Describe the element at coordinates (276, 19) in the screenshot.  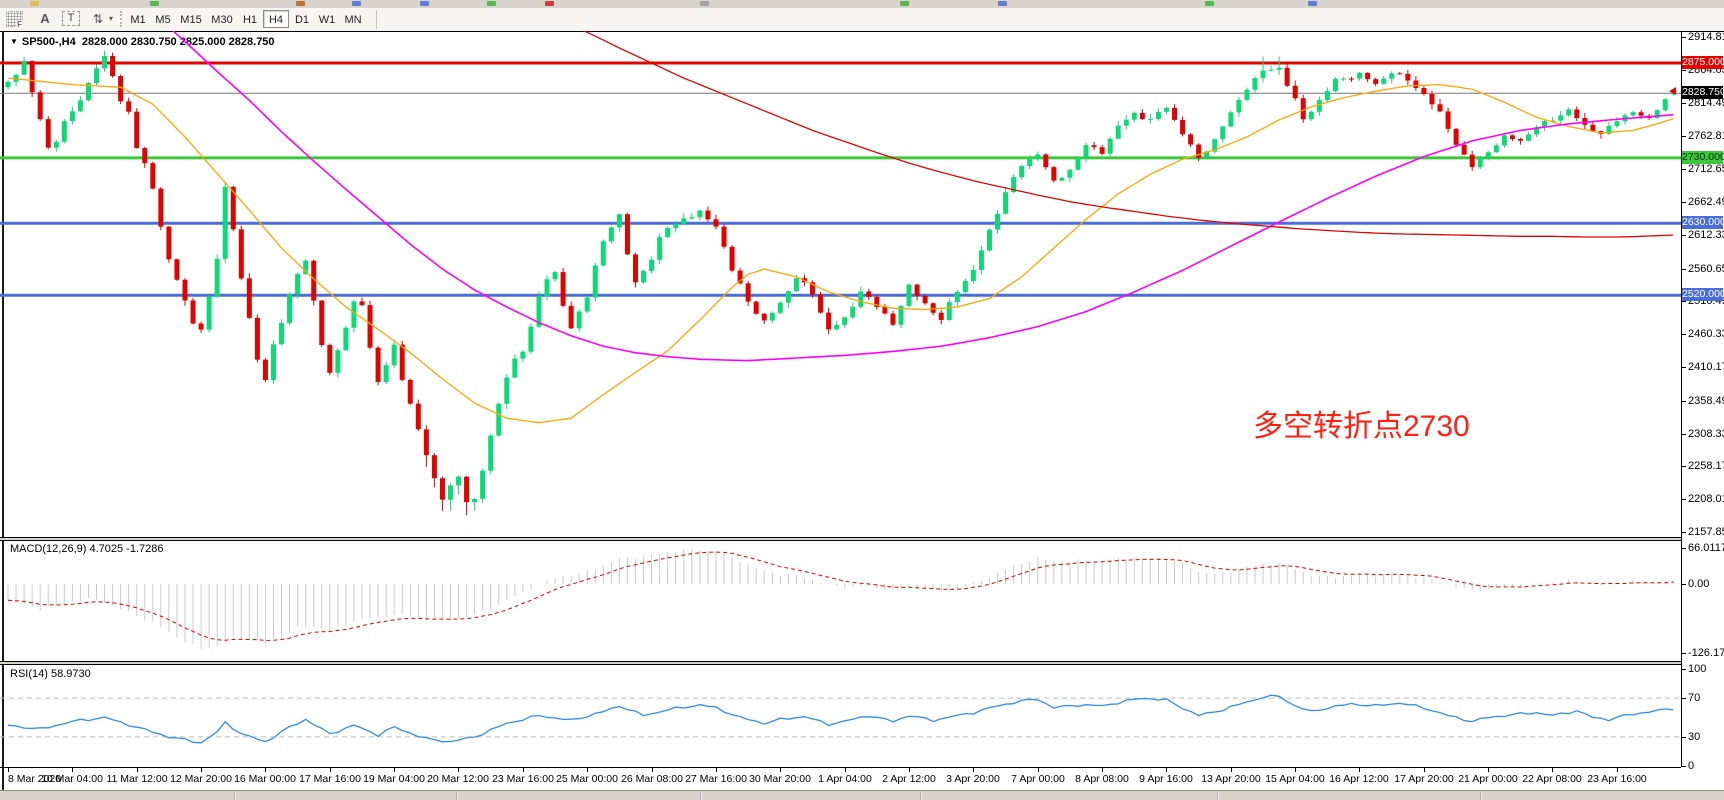
I see `timeframe-button-h4: H4` at that location.